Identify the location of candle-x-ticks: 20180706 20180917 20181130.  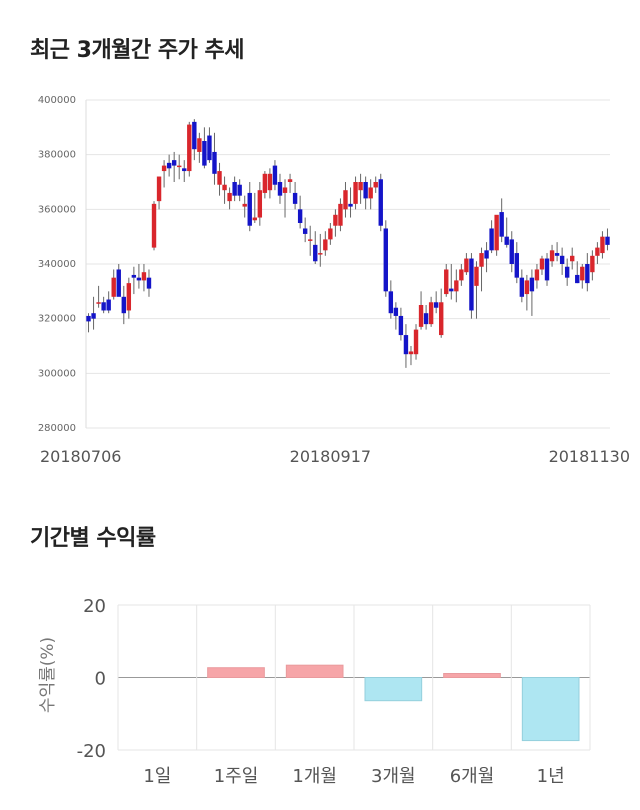
(335, 456).